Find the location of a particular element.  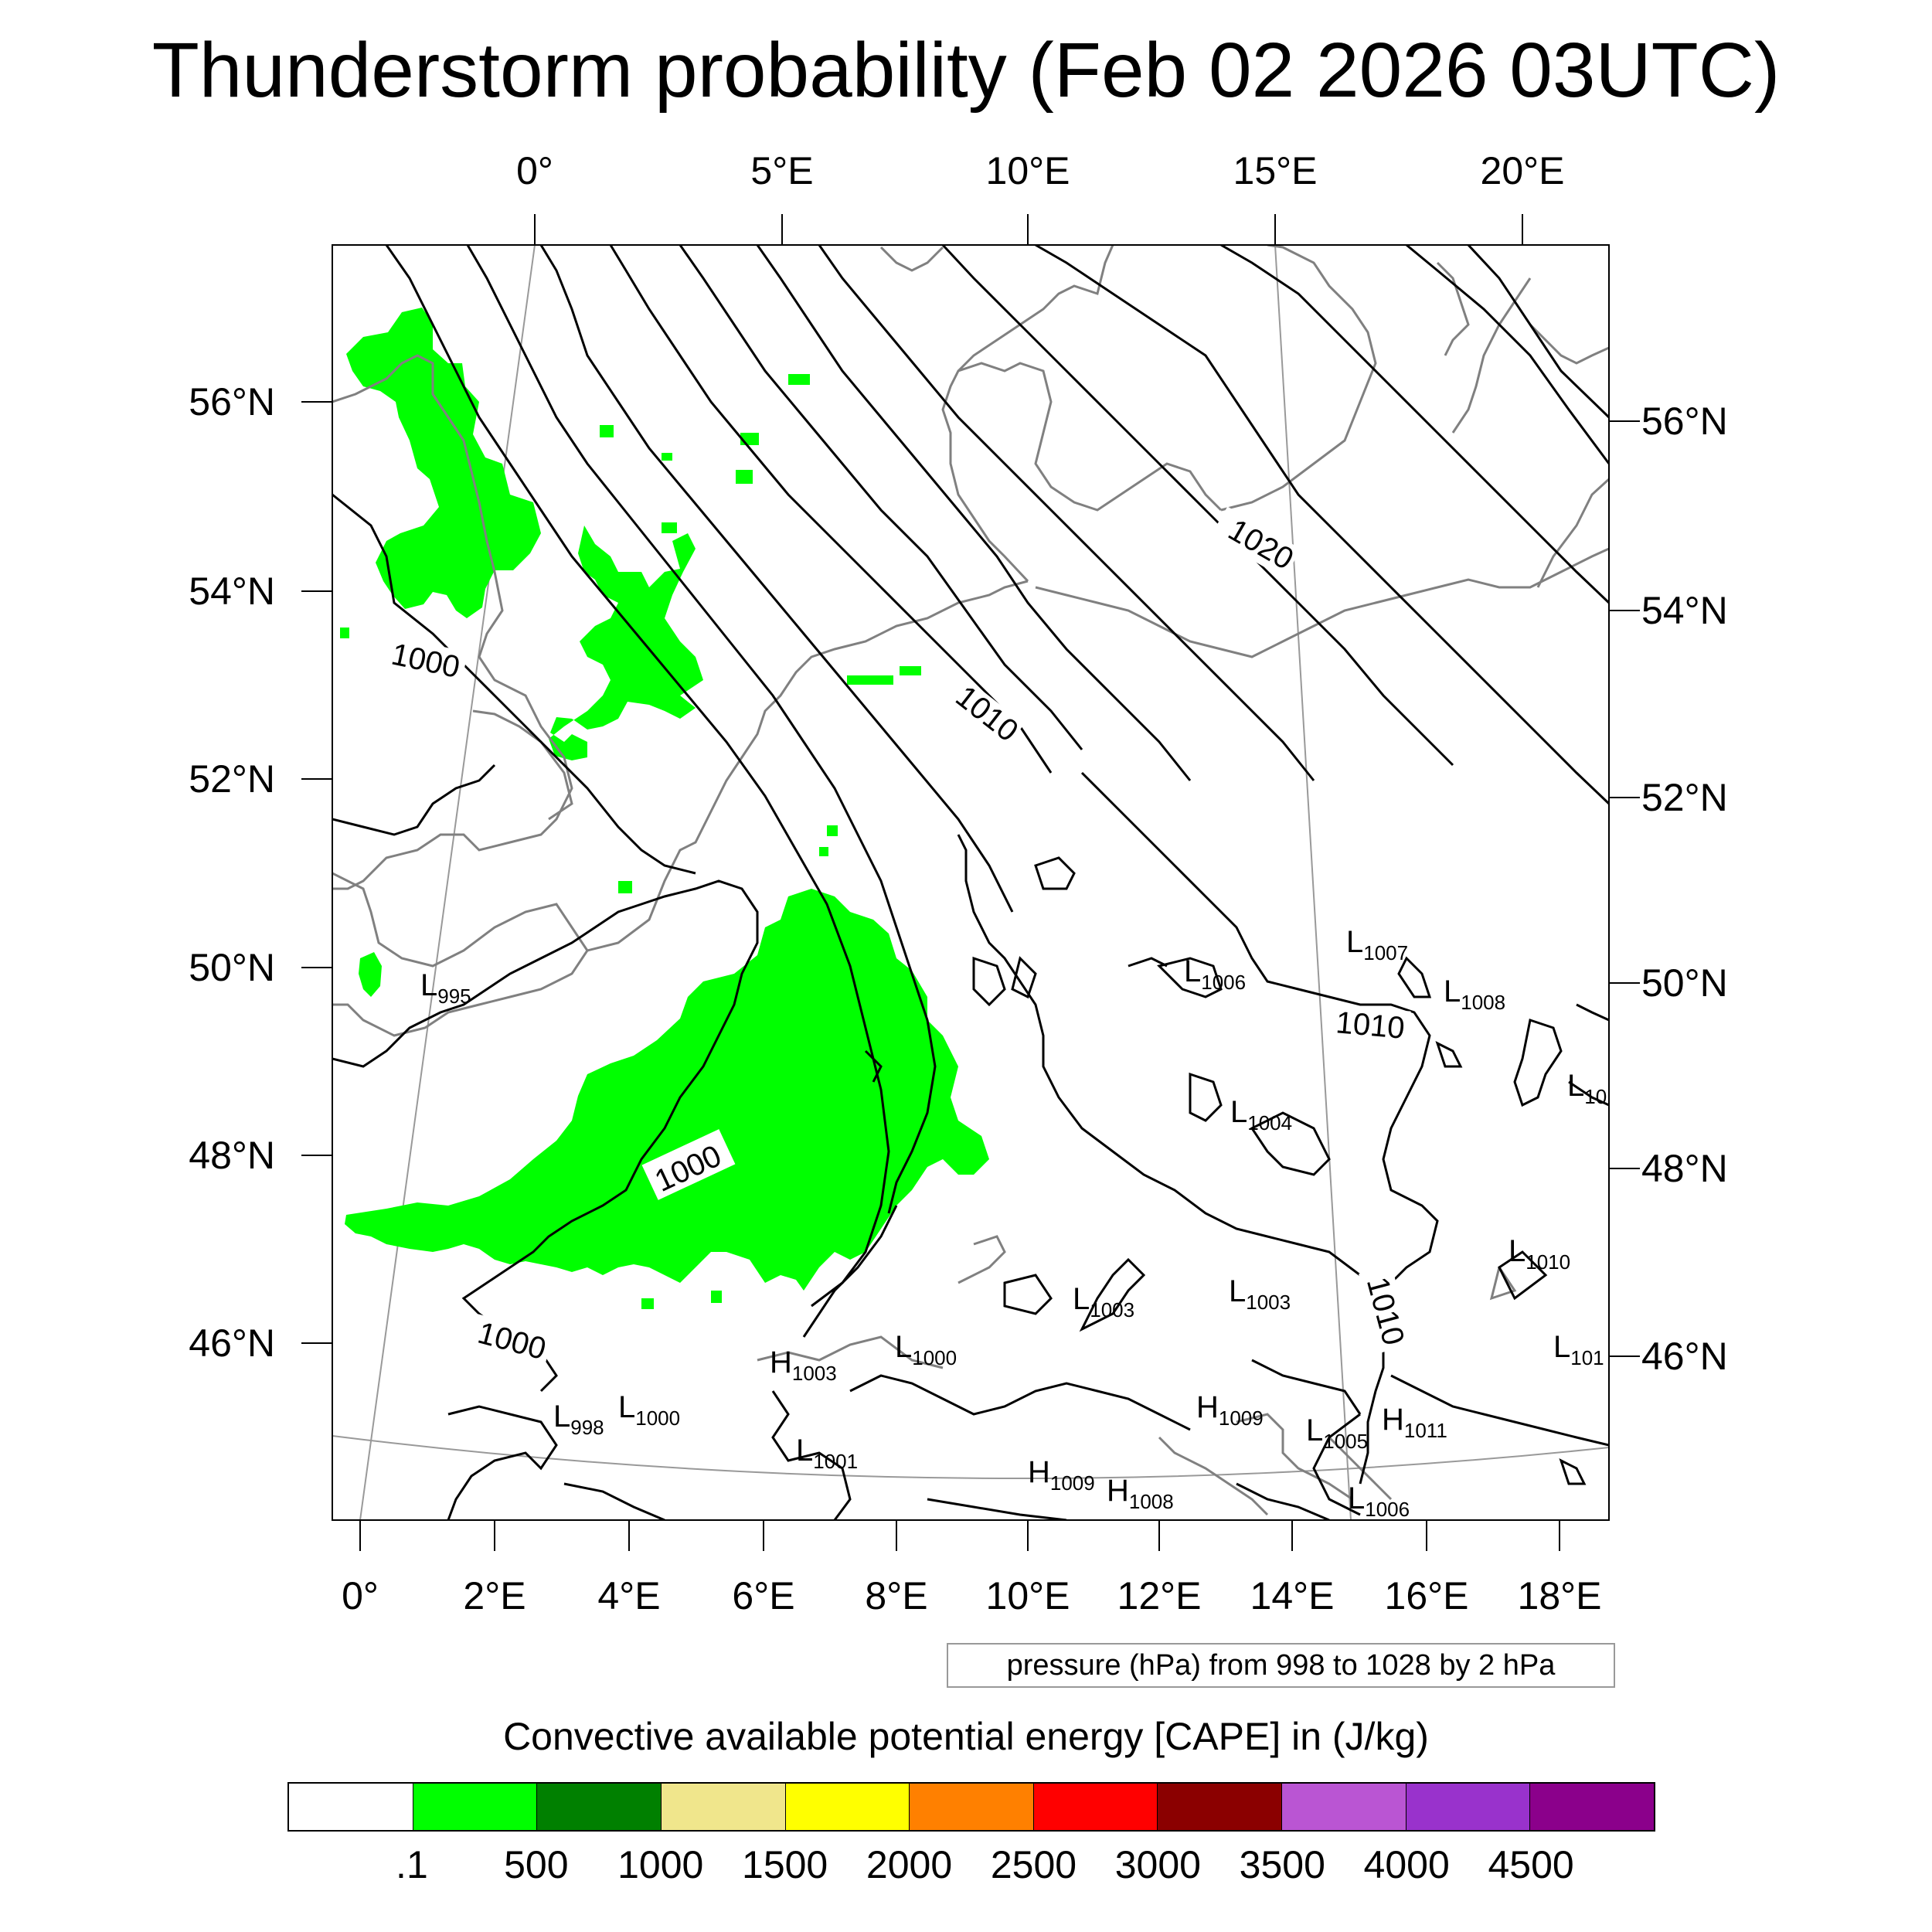

colorbar-label: 1000 is located at coordinates (660, 1865).